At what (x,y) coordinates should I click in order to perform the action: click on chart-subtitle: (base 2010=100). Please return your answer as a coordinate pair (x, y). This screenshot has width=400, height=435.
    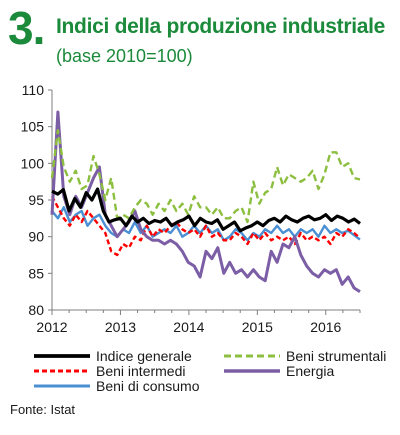
    Looking at the image, I should click on (124, 56).